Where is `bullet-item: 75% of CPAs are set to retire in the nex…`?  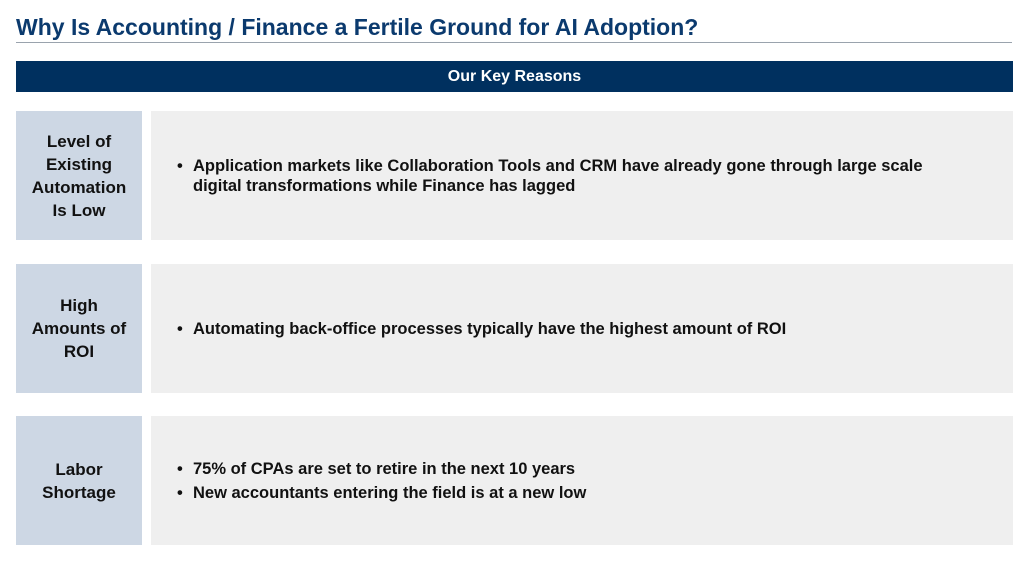 bullet-item: 75% of CPAs are set to retire in the nex… is located at coordinates (575, 469).